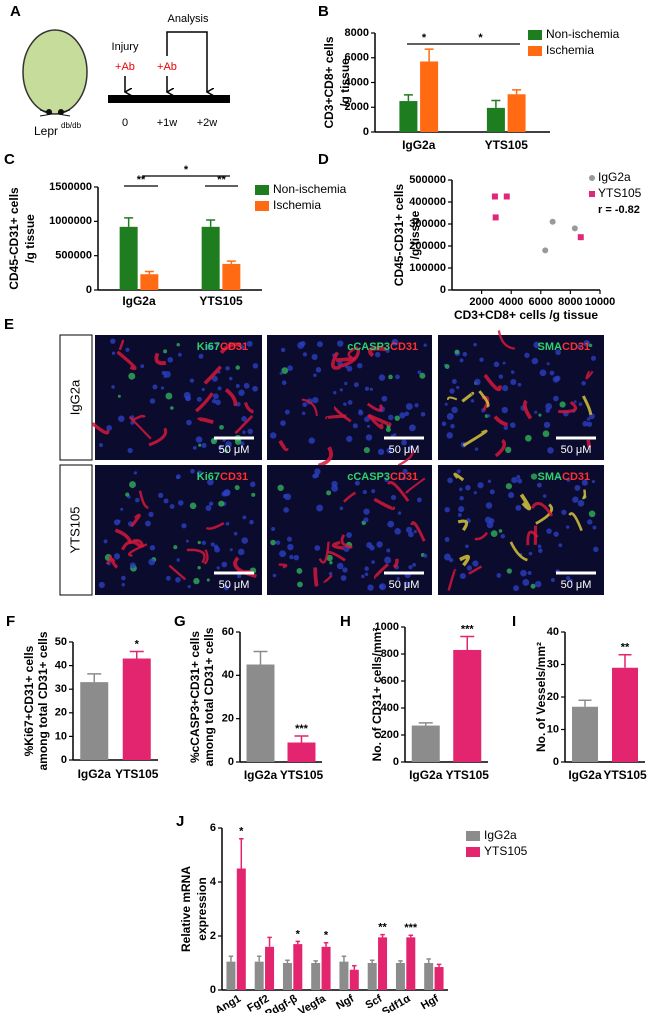 The image size is (662, 1013). What do you see at coordinates (14, 238) in the screenshot?
I see `y-axis-label: CD45-CD31+ cells` at bounding box center [14, 238].